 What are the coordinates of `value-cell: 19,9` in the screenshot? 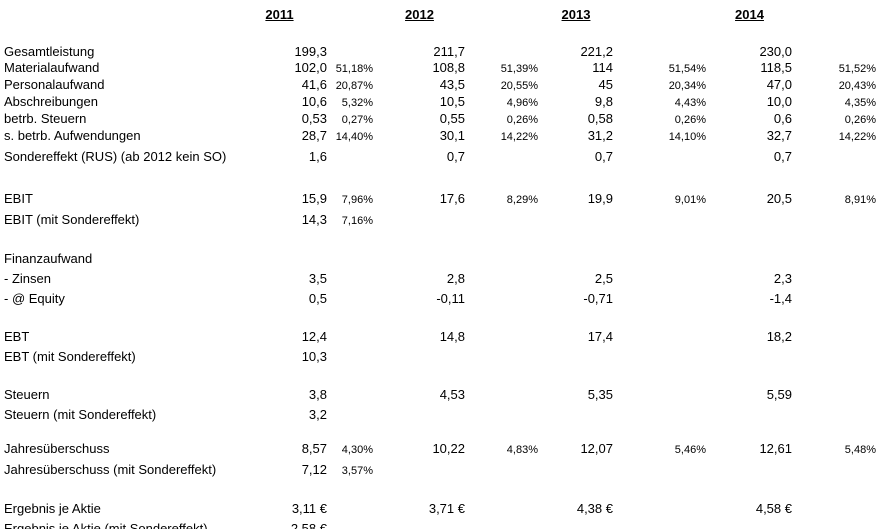 It's located at (600, 198).